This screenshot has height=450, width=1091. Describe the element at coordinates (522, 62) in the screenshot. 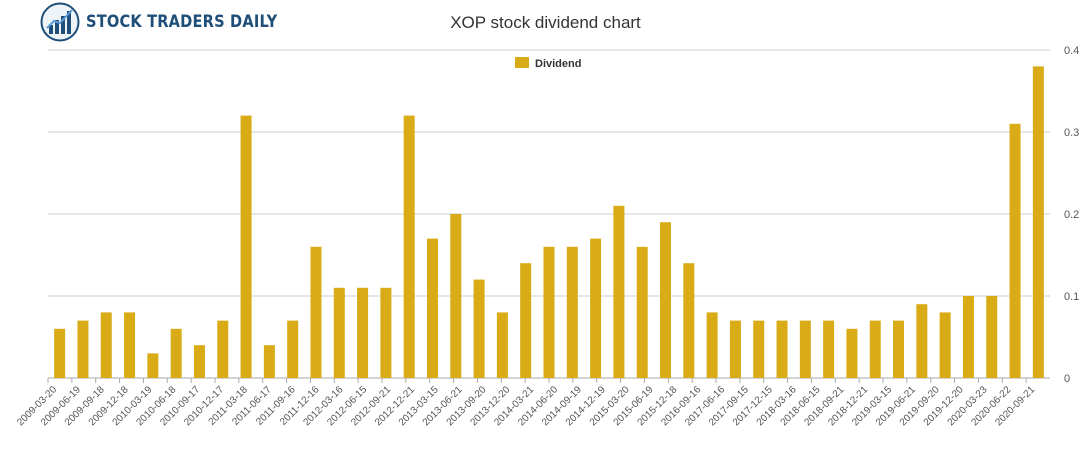

I see `legend-swatch` at that location.